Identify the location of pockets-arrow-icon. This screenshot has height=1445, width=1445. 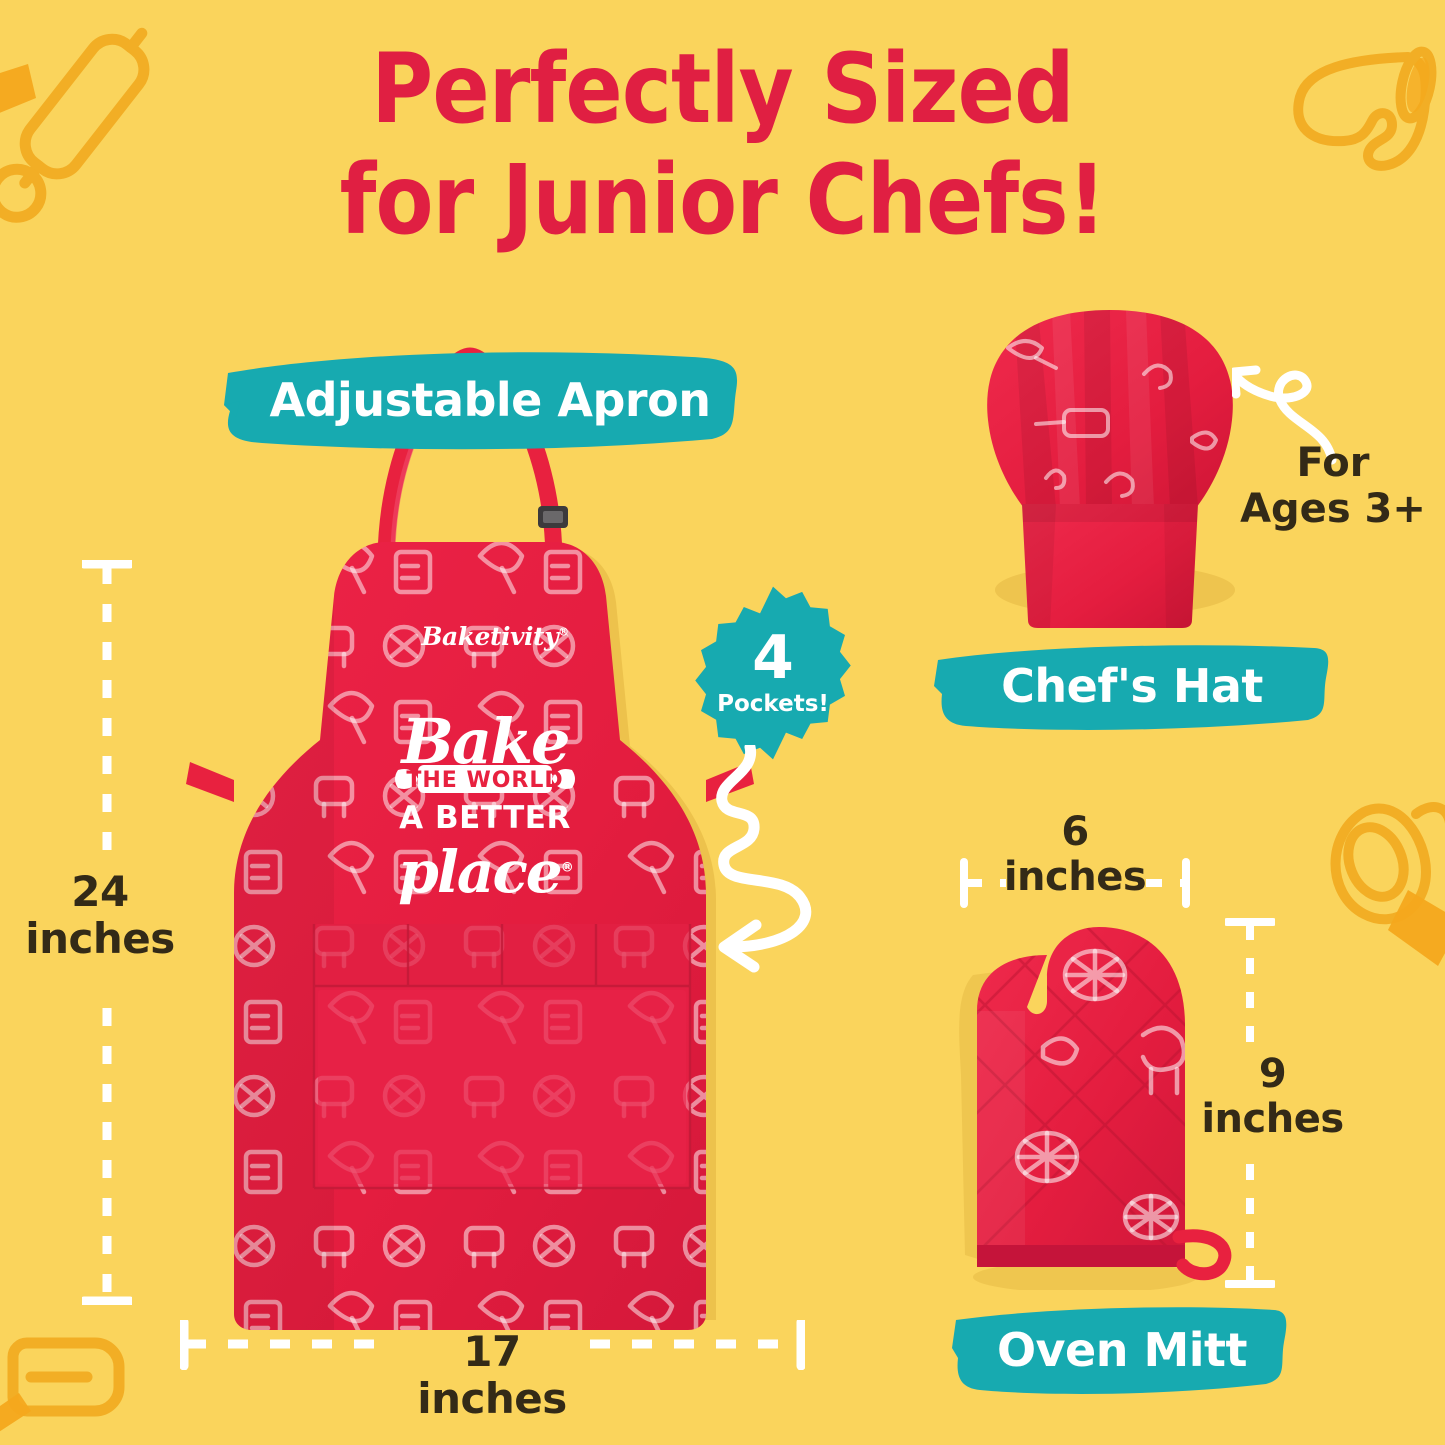
(765, 858).